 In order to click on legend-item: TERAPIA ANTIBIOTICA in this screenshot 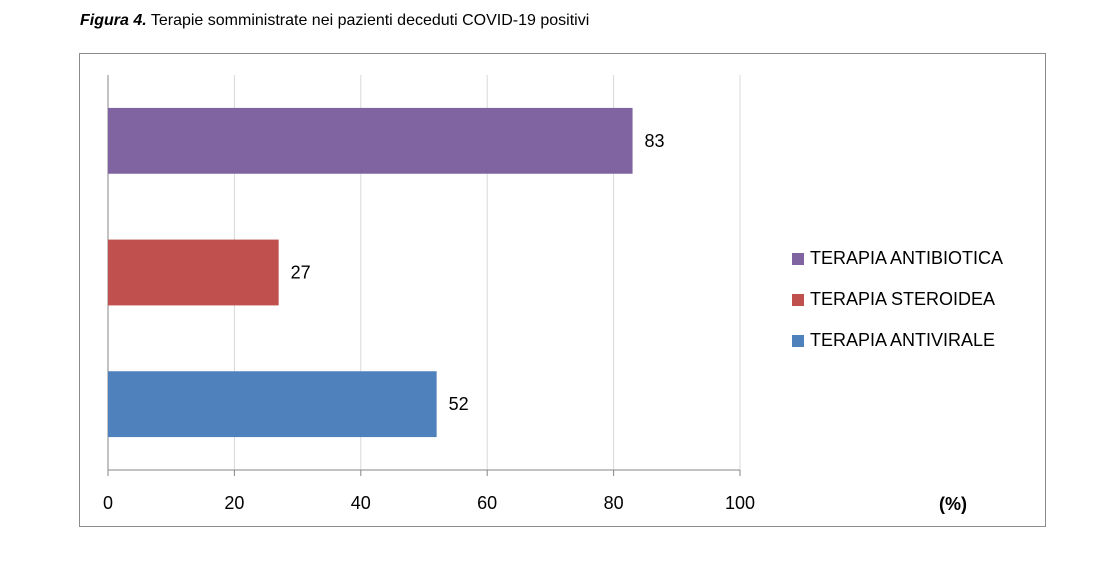, I will do `click(897, 258)`.